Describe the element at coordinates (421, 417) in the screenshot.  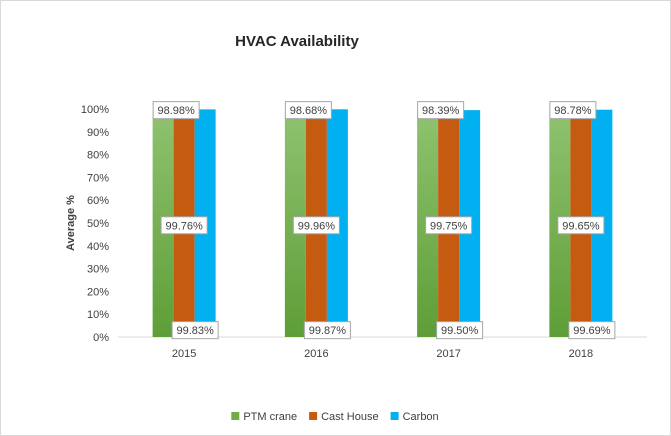
I see `legend-label: Carbon` at that location.